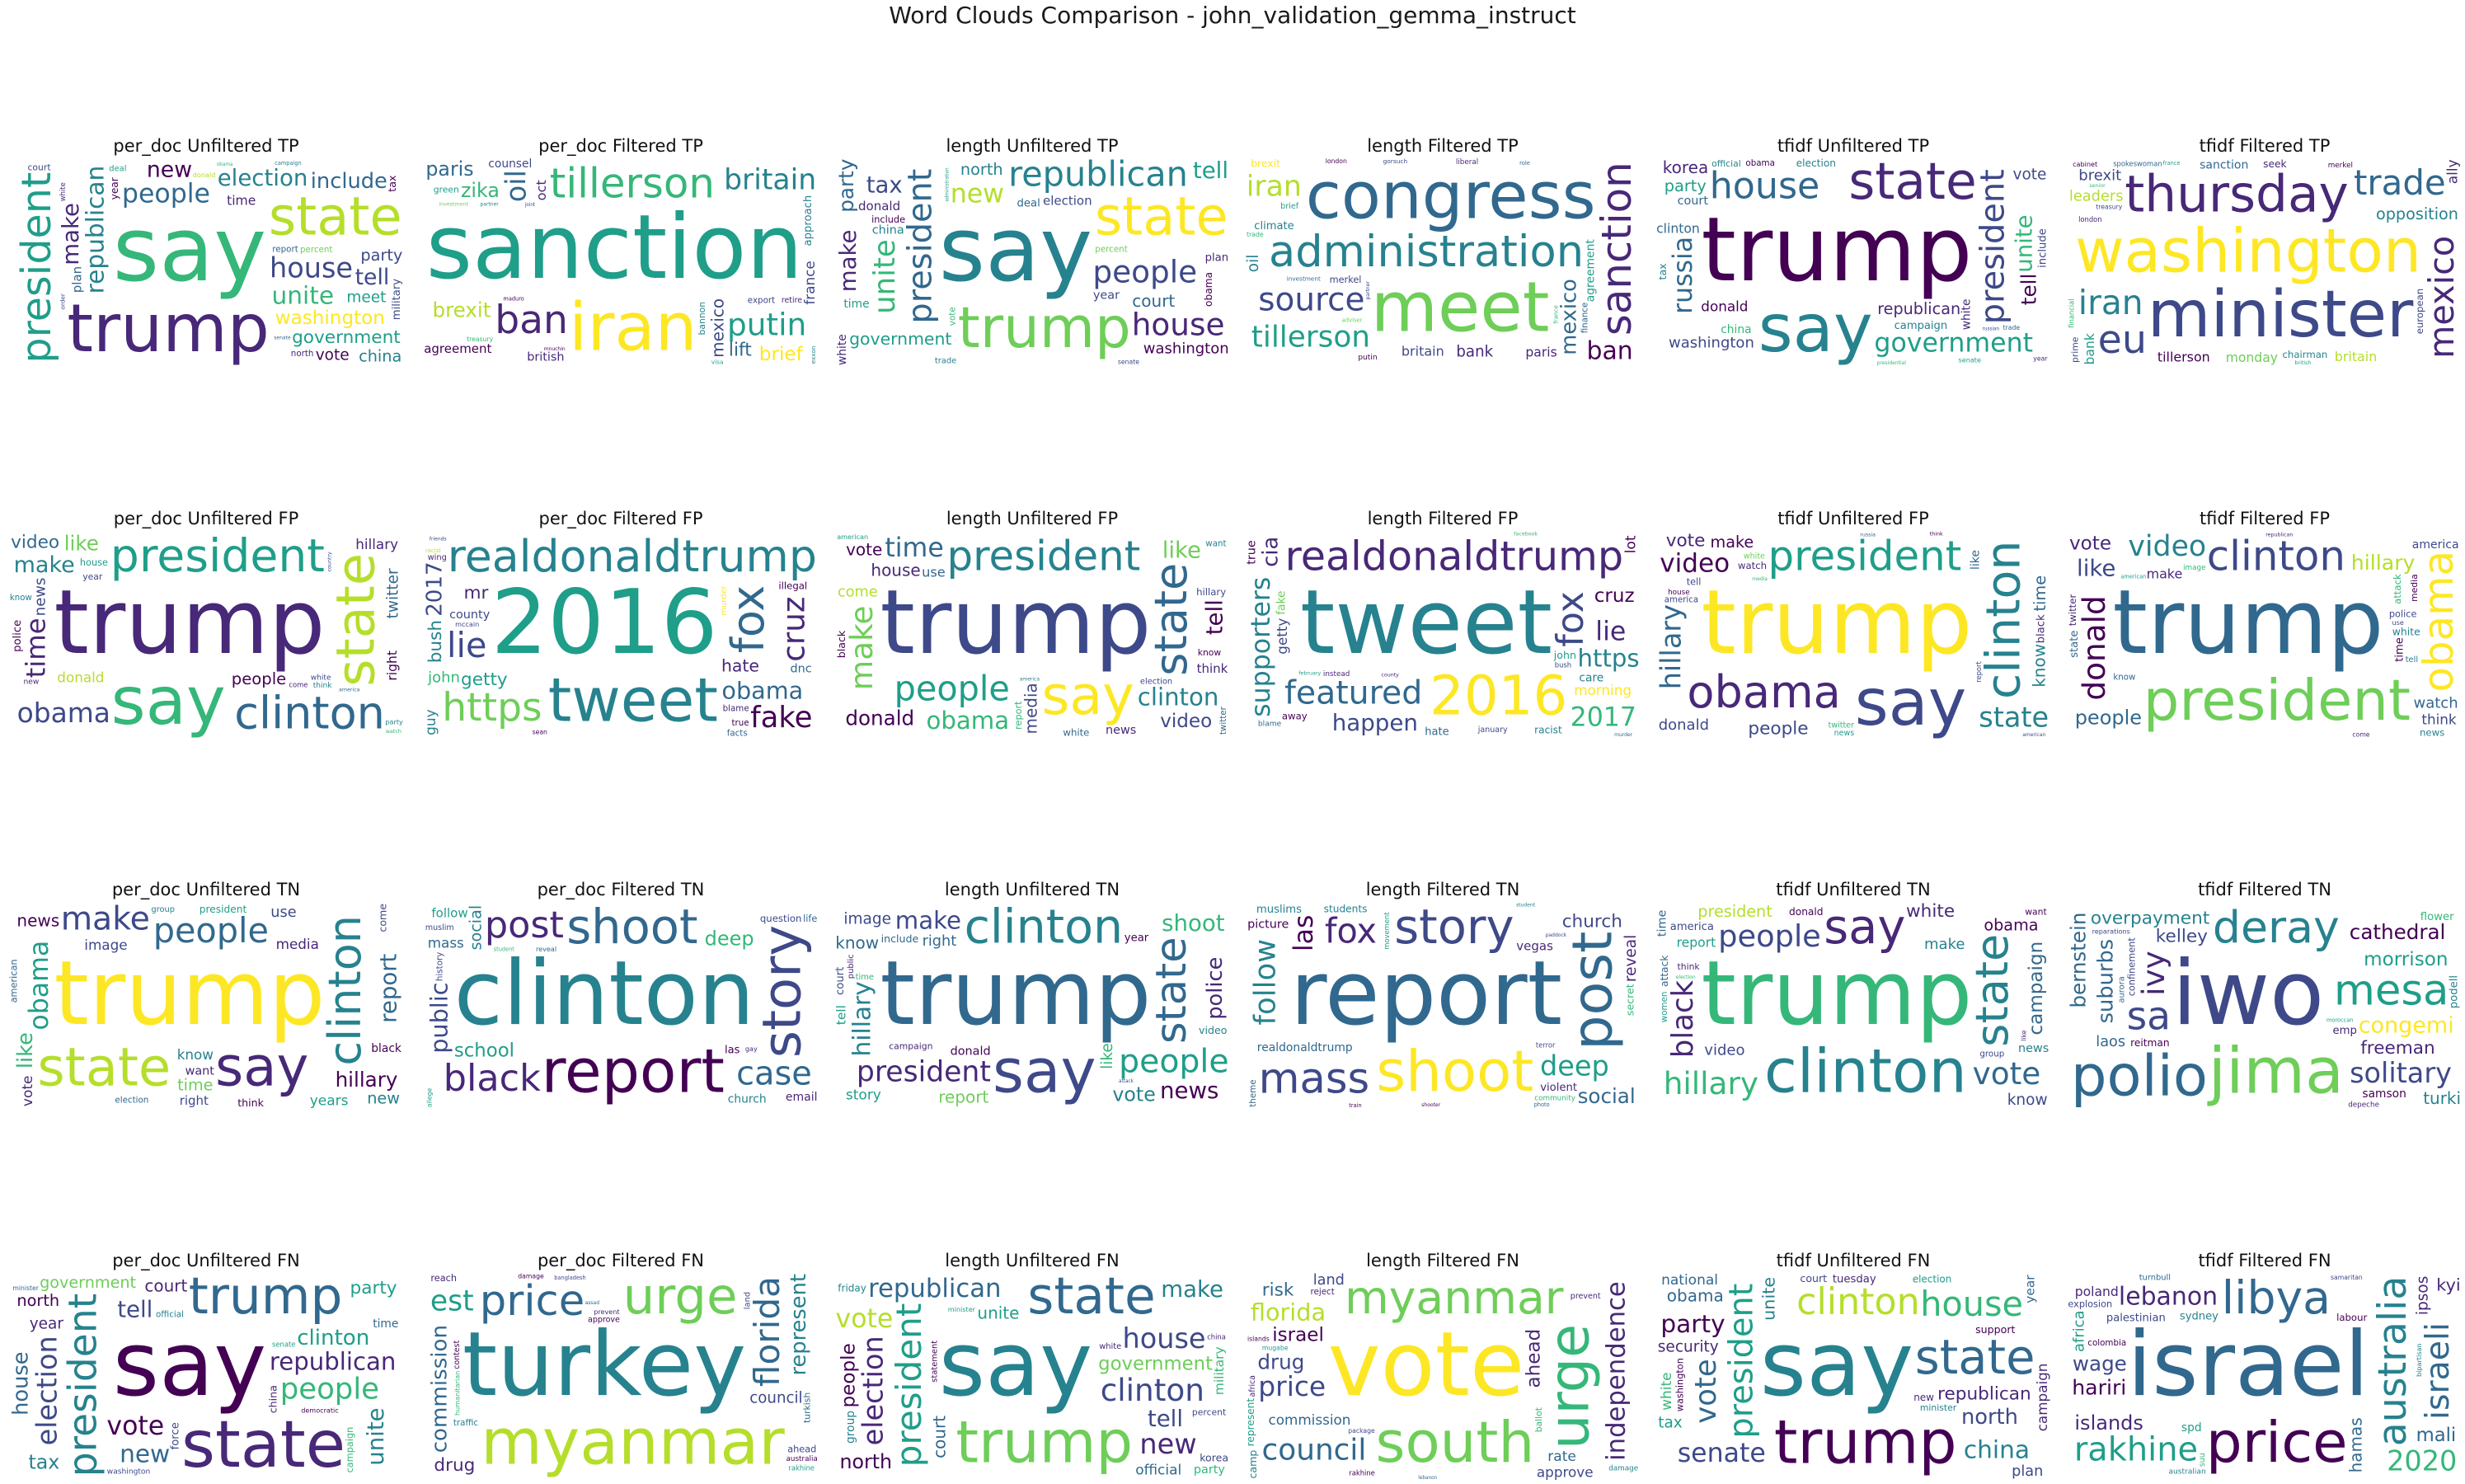  I want to click on cloud-word: clinton, so click(1178, 697).